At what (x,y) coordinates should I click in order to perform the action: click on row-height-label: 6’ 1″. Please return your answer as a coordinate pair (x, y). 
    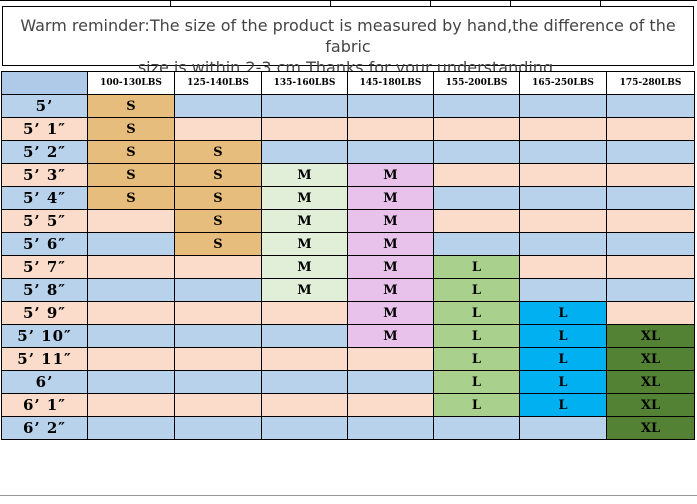
    Looking at the image, I should click on (44, 405).